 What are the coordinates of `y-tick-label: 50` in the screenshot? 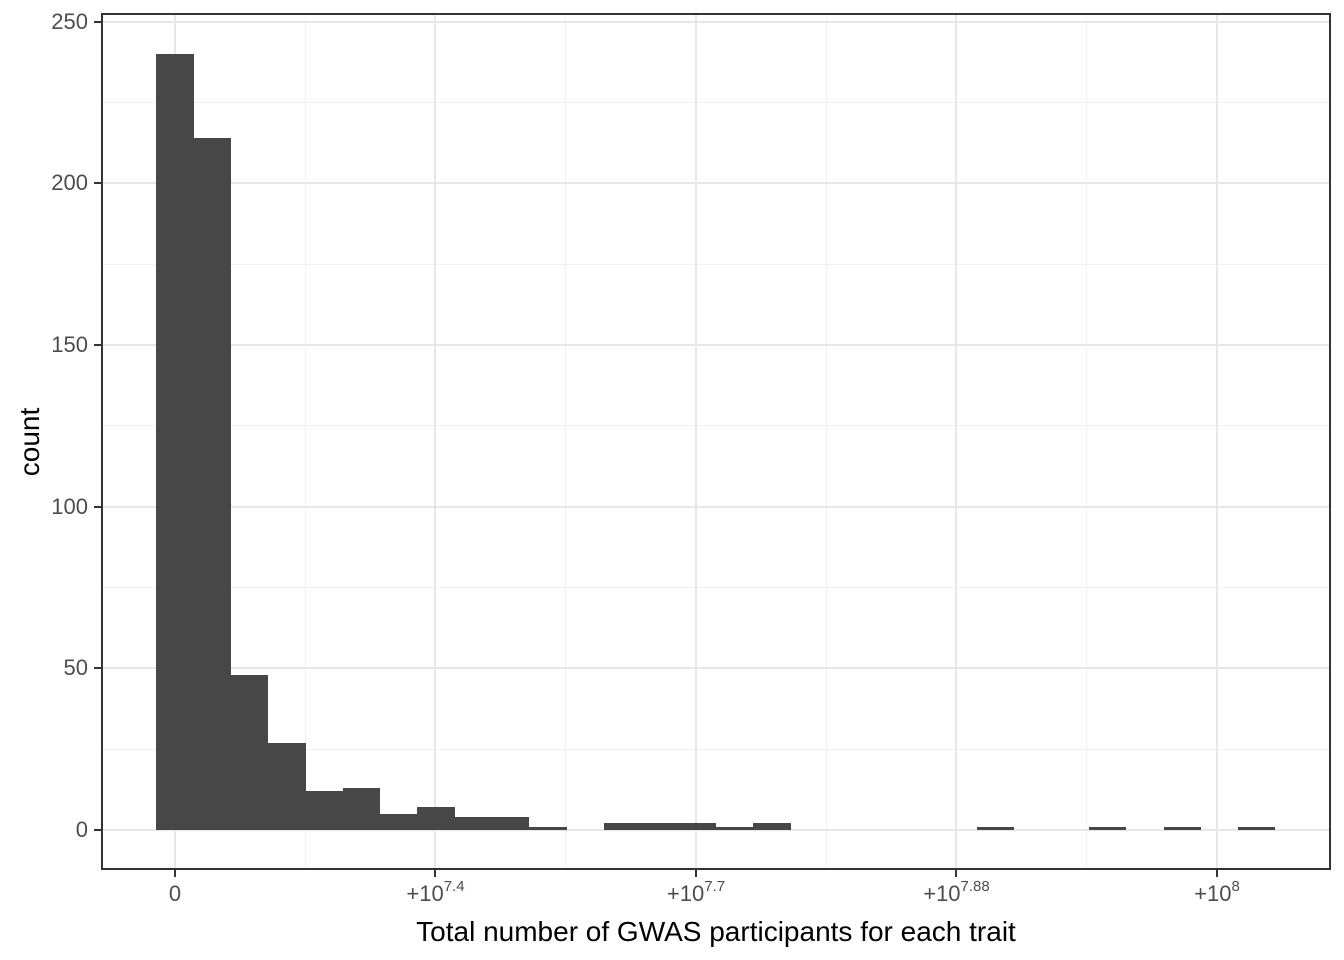 It's located at (75, 668).